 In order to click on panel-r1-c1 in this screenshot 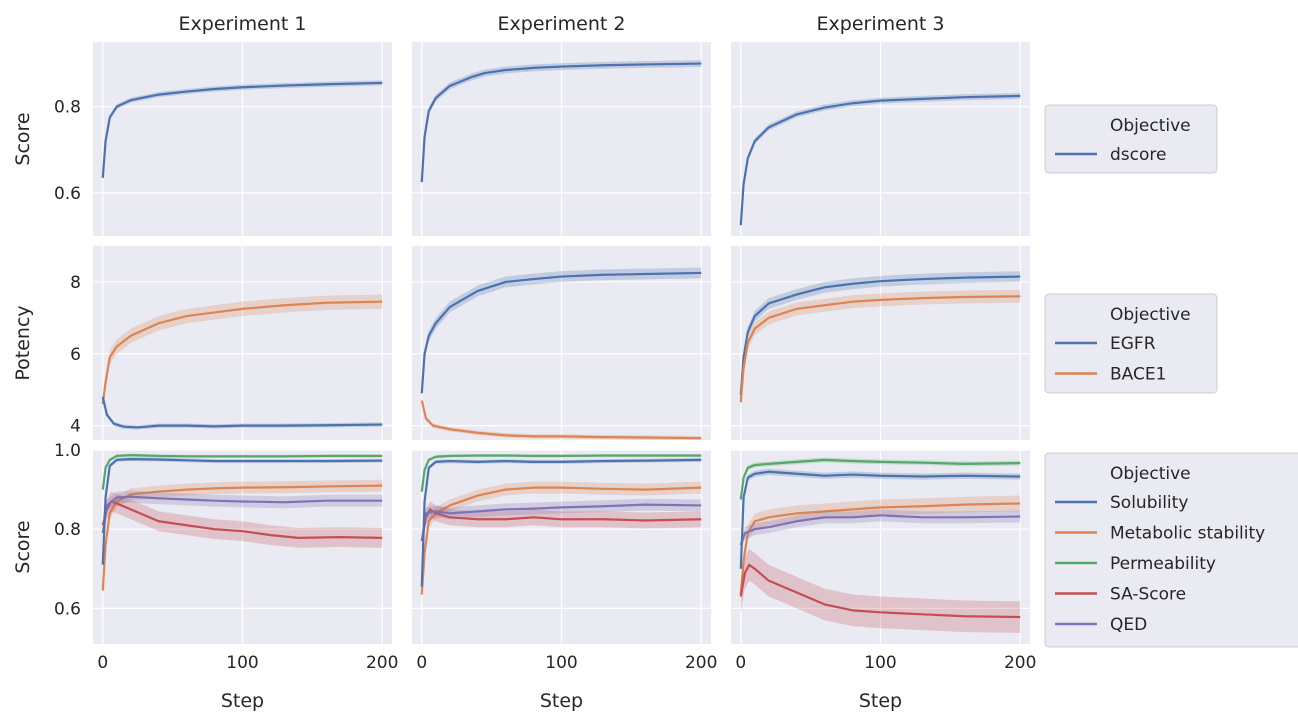, I will do `click(242, 139)`.